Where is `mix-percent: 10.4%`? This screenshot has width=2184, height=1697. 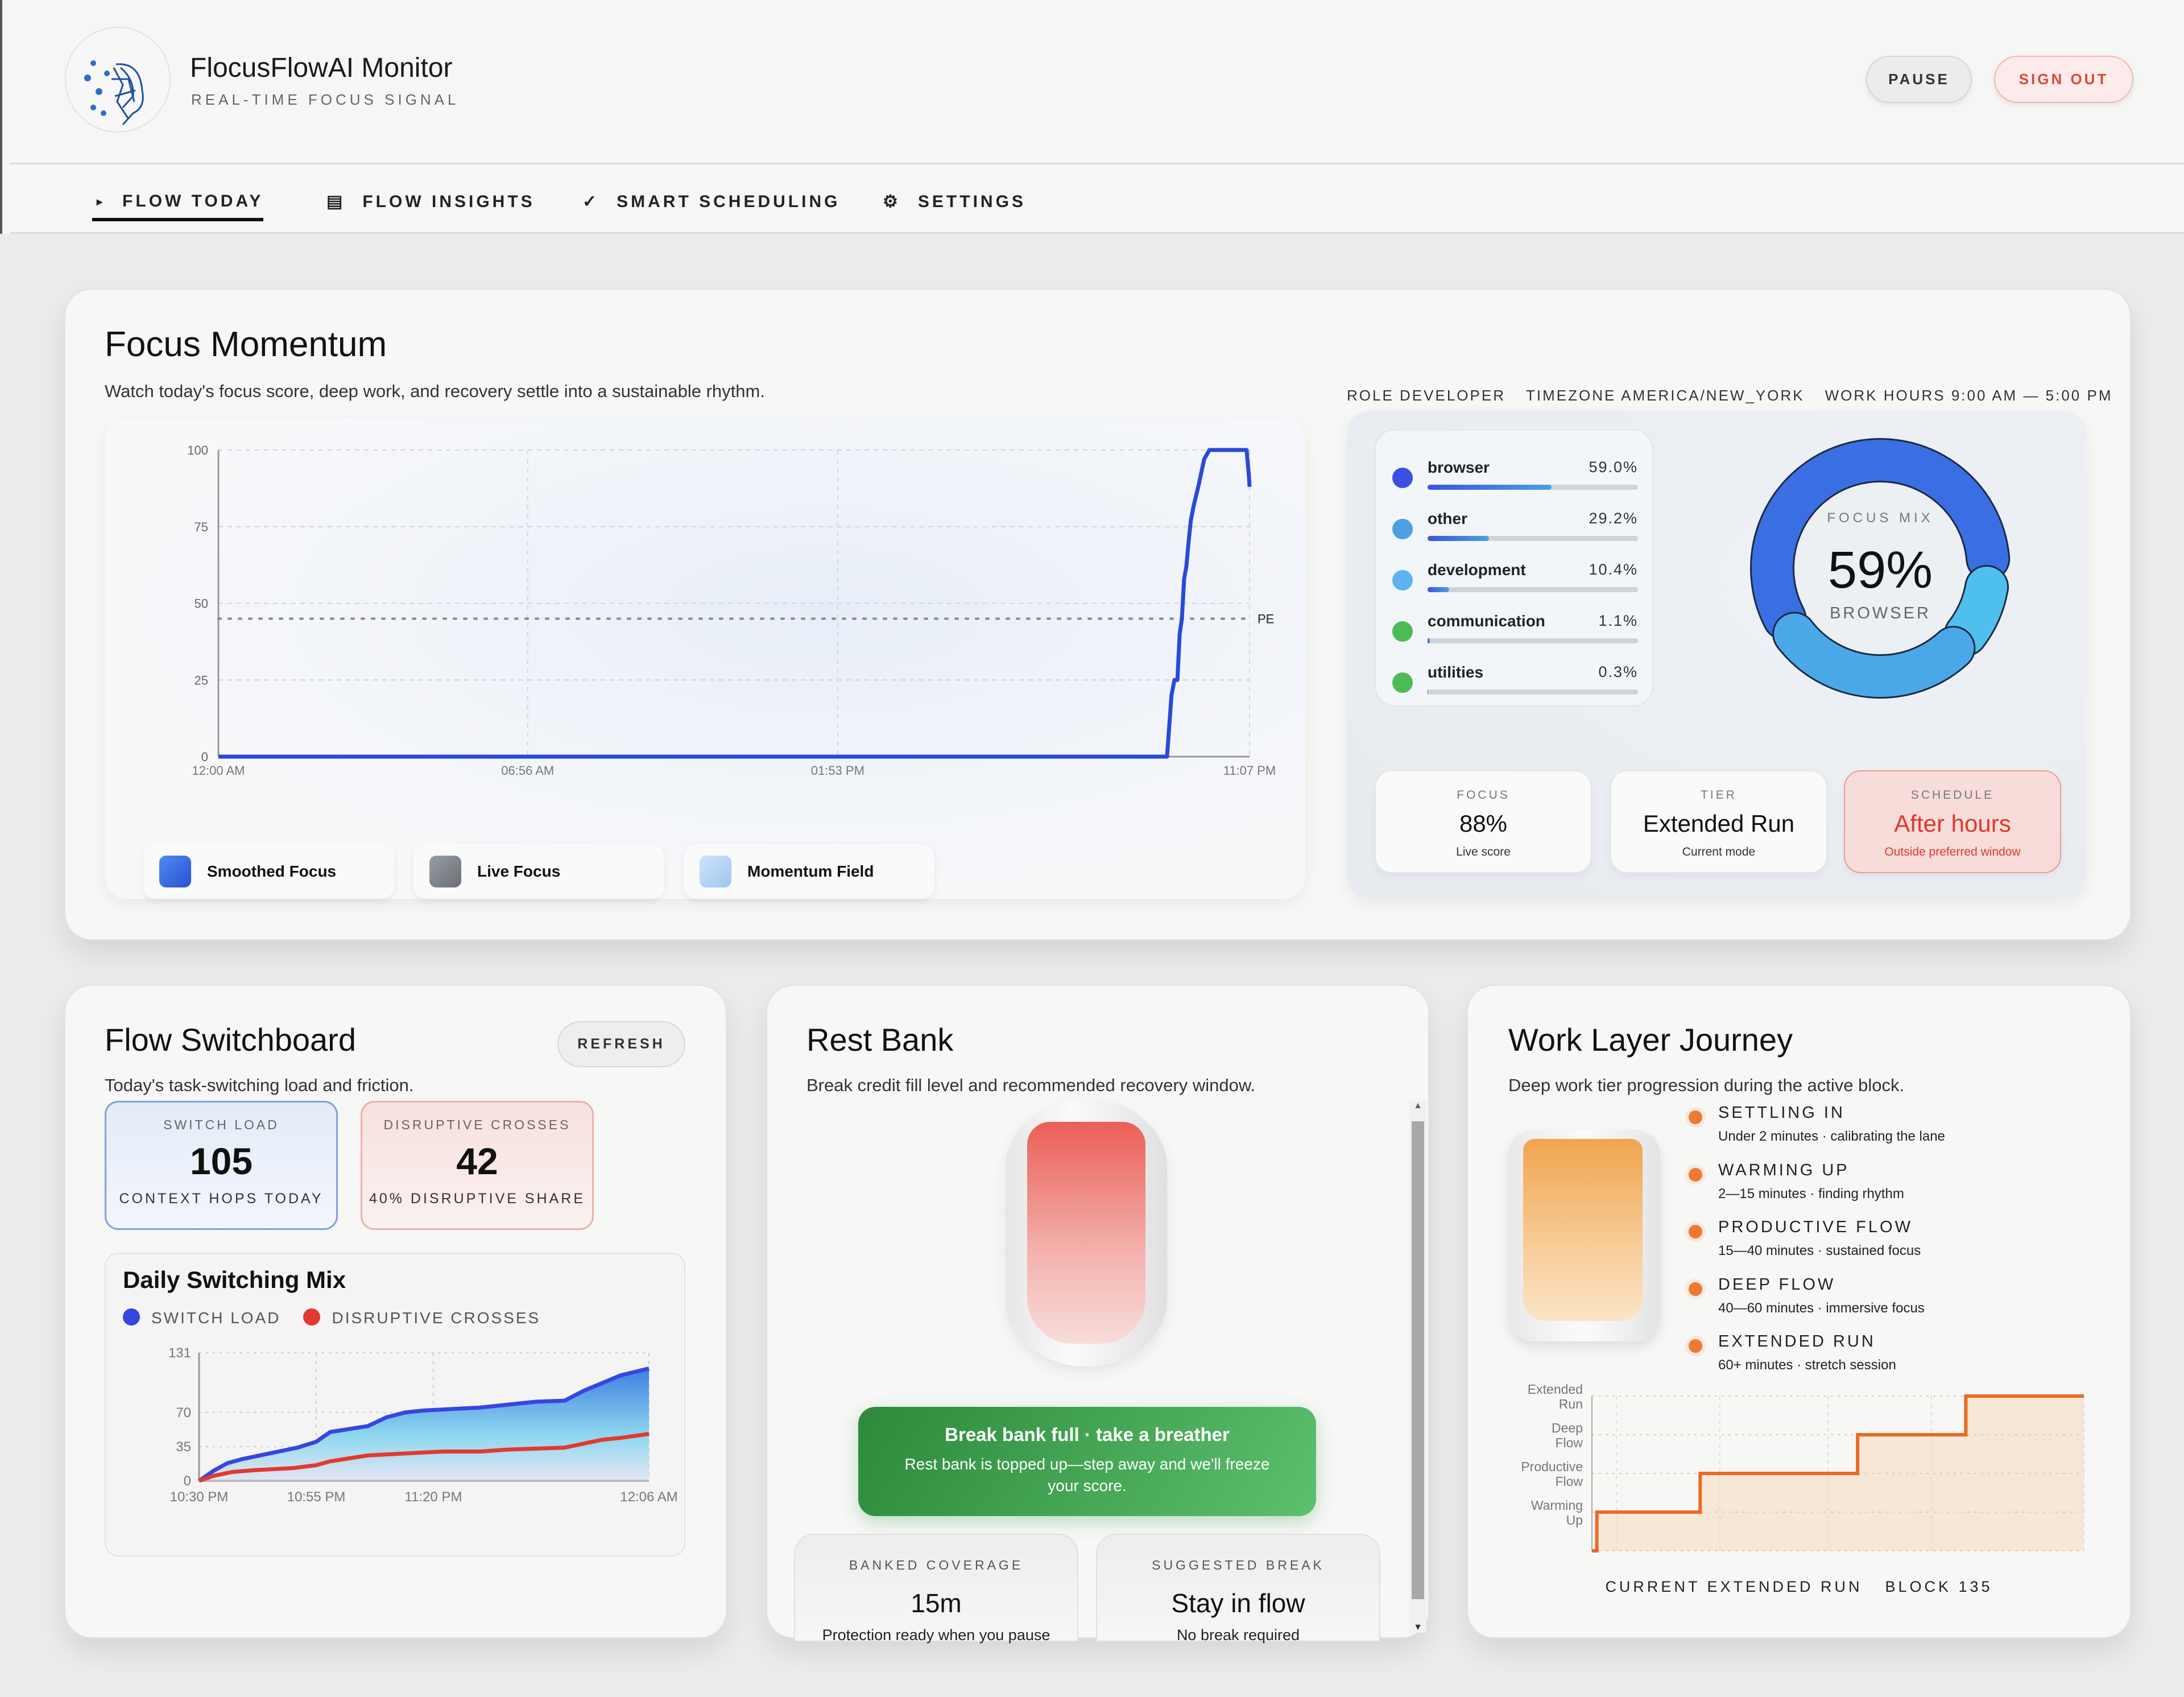 mix-percent: 10.4% is located at coordinates (1613, 569).